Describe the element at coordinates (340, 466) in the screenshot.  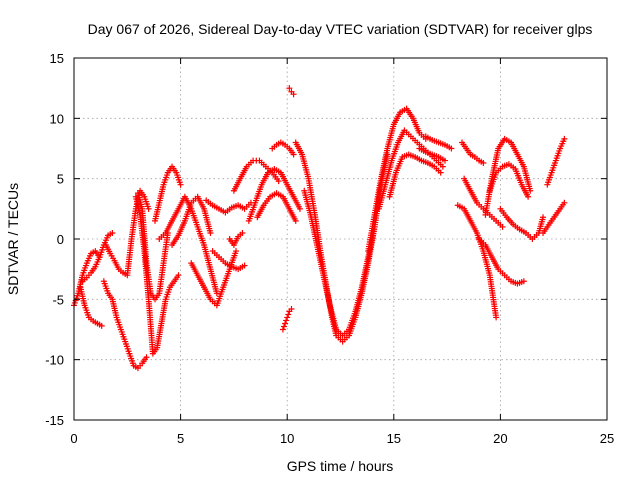
I see `x-axis-label: GPS time / hours` at that location.